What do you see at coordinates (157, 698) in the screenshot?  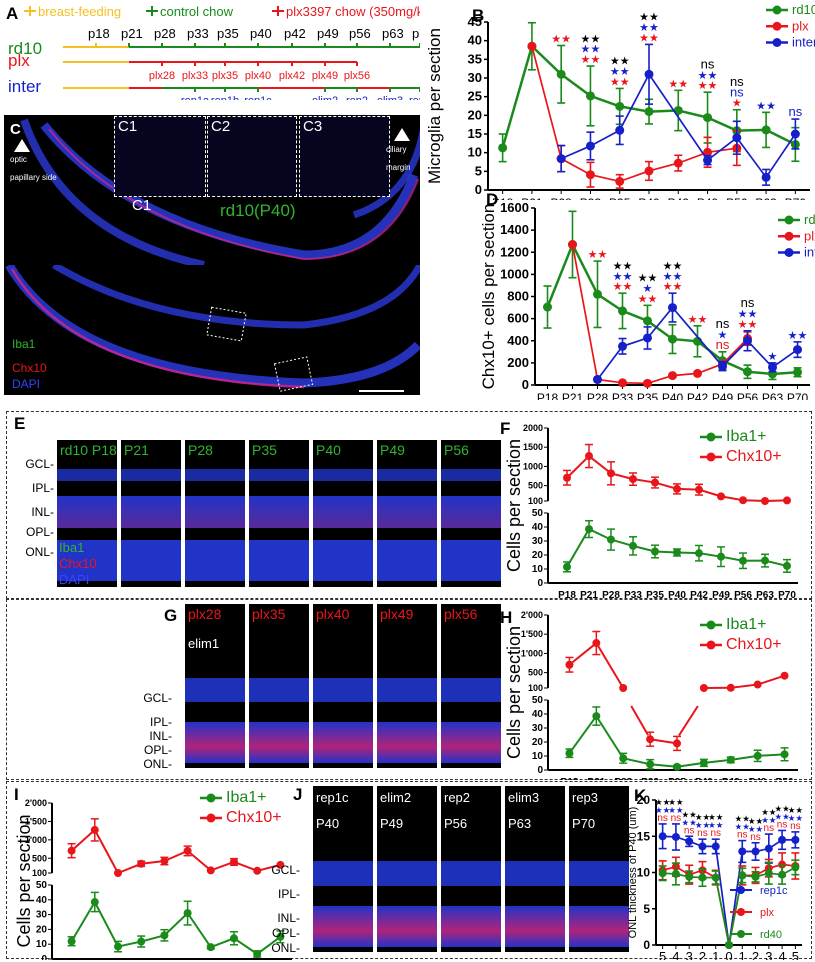 I see `layer-label-gcl: GCL-` at bounding box center [157, 698].